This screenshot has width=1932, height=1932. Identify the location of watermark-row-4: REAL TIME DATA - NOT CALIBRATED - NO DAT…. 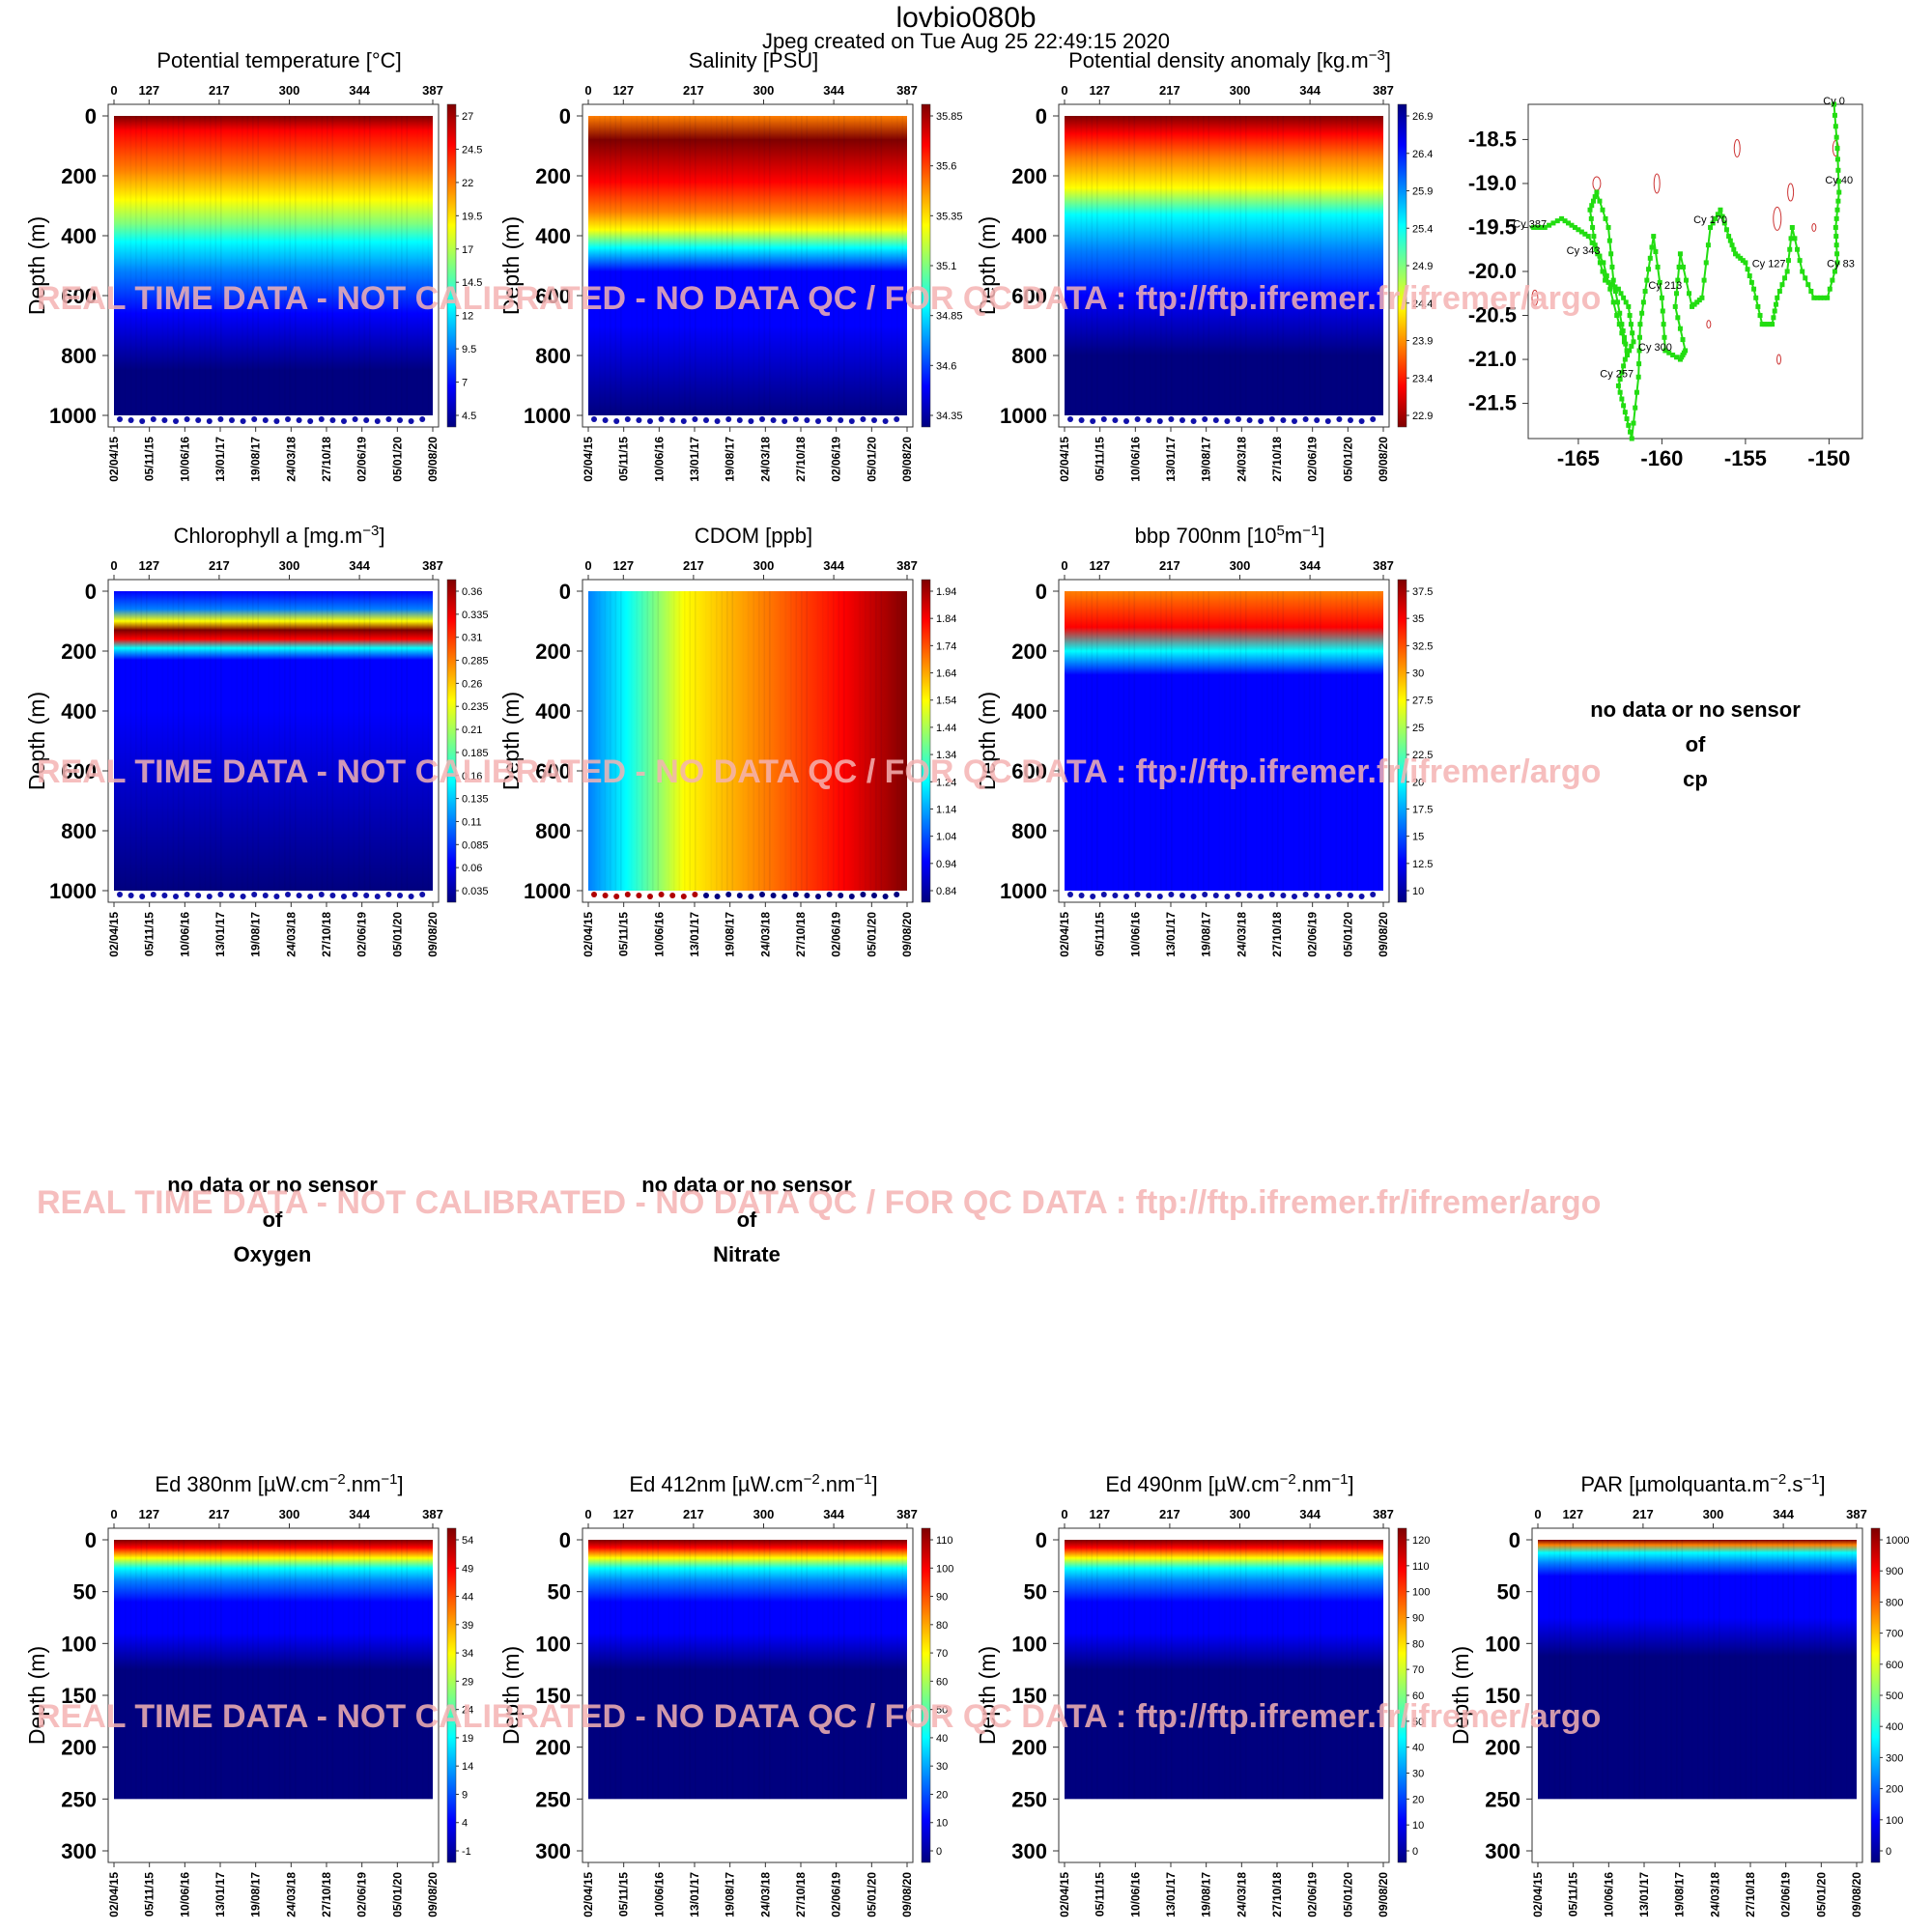
(819, 1716).